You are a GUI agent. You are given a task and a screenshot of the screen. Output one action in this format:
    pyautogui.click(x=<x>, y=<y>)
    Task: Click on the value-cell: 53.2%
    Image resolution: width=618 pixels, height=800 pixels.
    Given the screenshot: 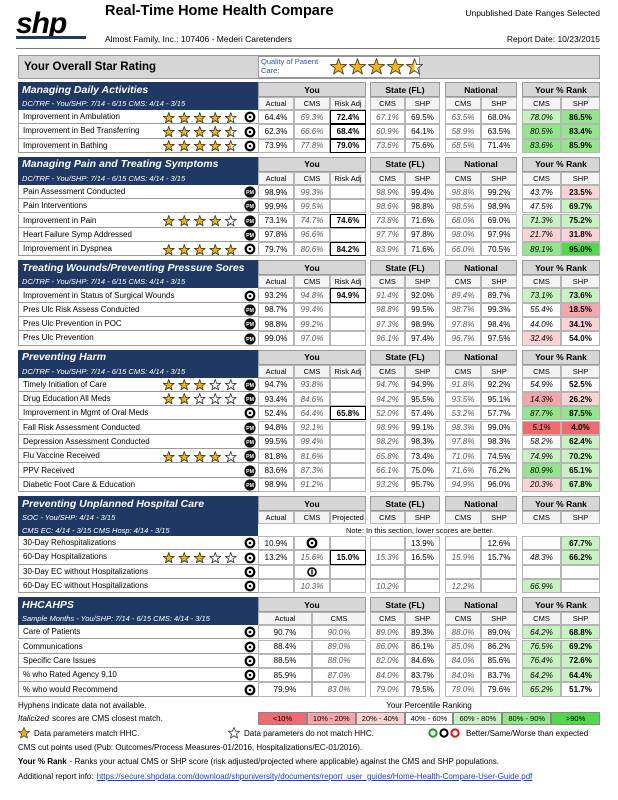 What is the action you would take?
    pyautogui.click(x=463, y=413)
    